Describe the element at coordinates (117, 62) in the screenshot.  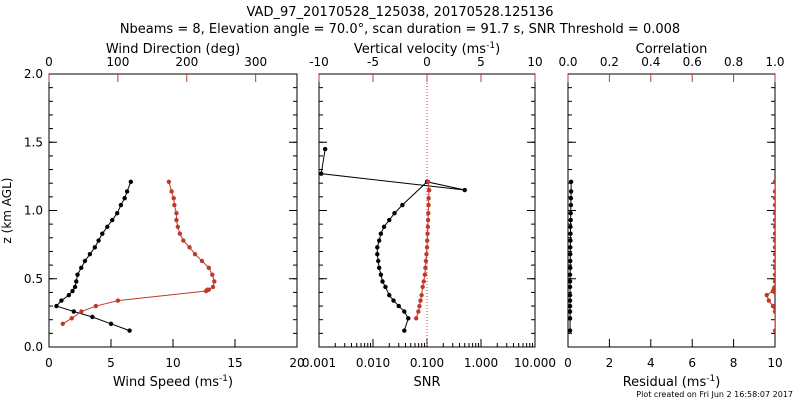
I see `top-tick-label: 100` at that location.